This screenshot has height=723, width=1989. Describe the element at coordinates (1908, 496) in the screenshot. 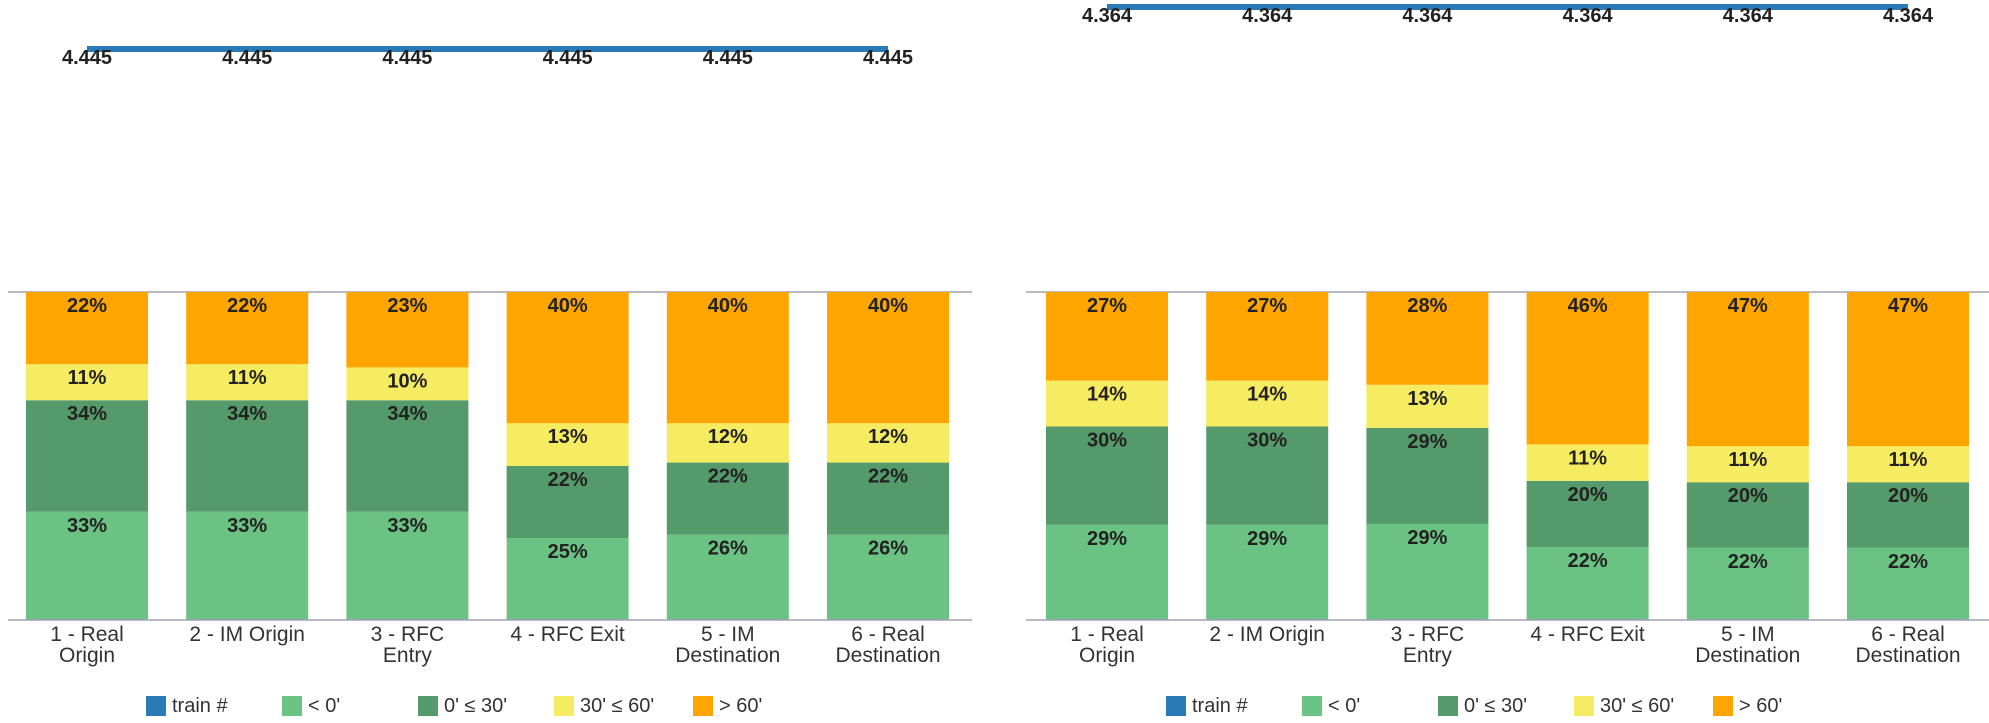

I see `data-label: 20%` at that location.